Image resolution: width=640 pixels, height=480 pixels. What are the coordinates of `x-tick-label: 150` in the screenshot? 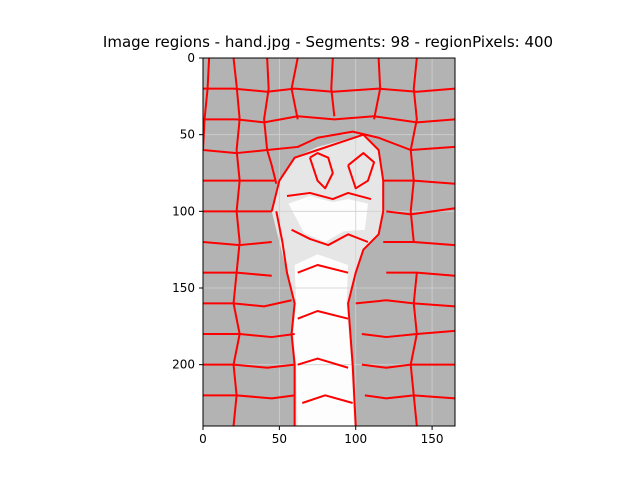 It's located at (432, 439).